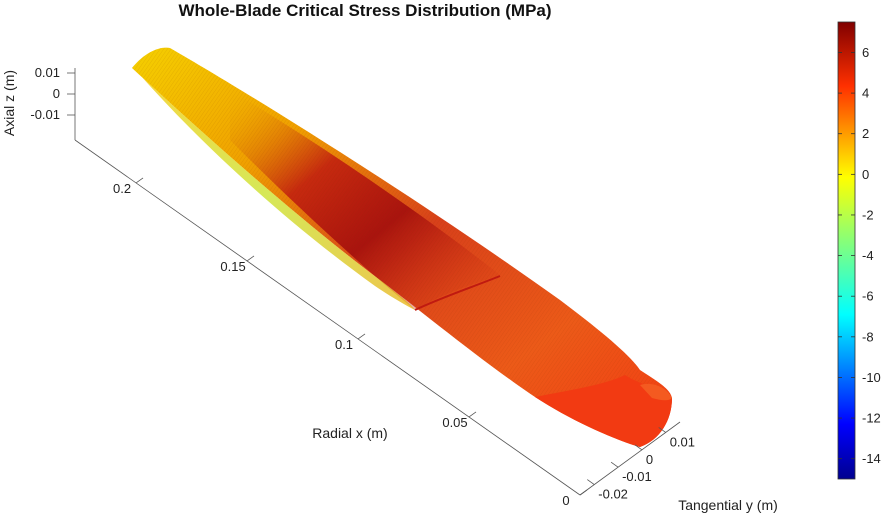 The height and width of the screenshot is (515, 882). Describe the element at coordinates (630, 458) in the screenshot. I see `y-axis-line` at that location.